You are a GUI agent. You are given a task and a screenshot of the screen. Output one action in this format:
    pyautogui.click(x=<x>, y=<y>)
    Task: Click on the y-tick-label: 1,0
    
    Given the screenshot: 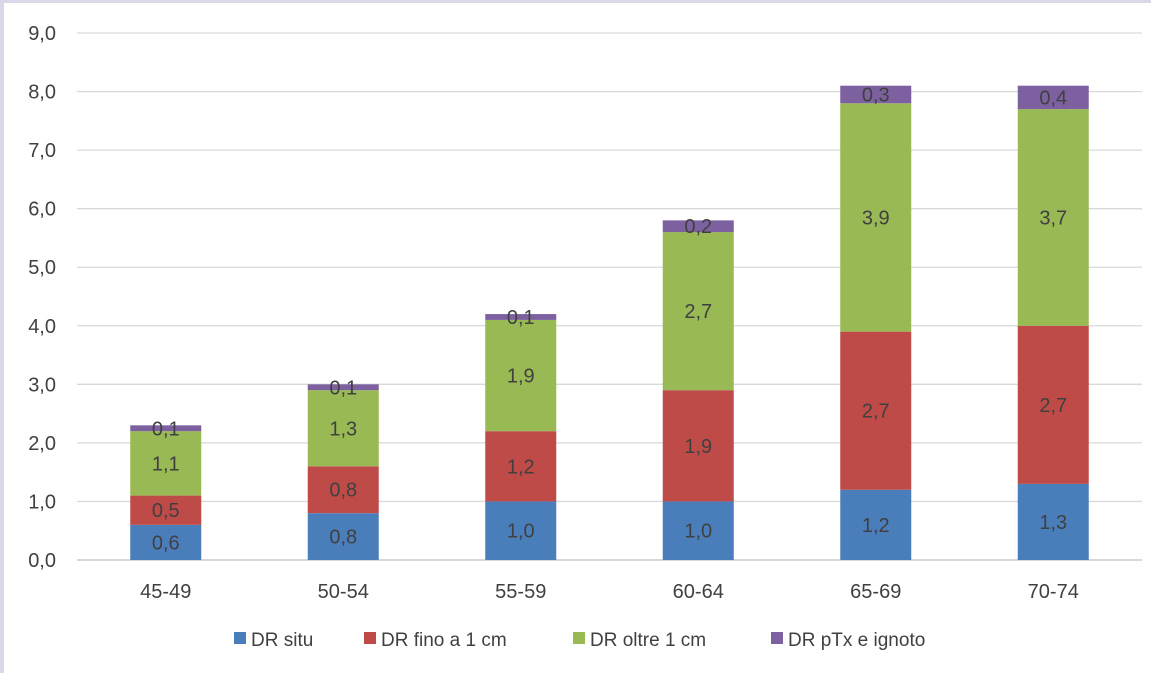 What is the action you would take?
    pyautogui.click(x=42, y=502)
    